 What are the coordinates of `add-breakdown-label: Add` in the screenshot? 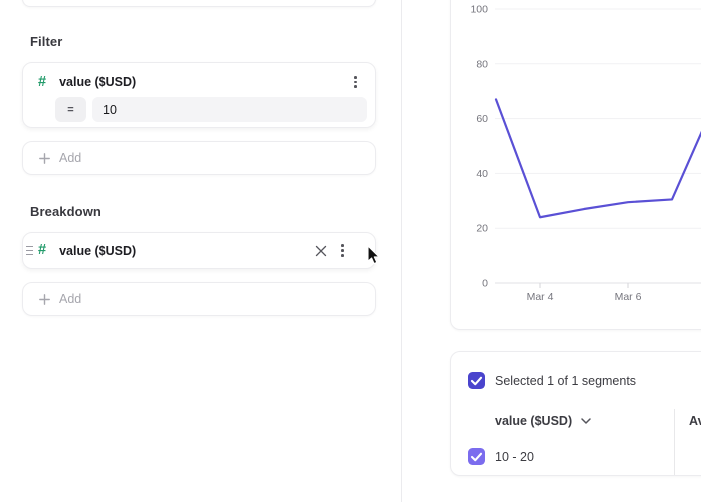 It's located at (70, 299).